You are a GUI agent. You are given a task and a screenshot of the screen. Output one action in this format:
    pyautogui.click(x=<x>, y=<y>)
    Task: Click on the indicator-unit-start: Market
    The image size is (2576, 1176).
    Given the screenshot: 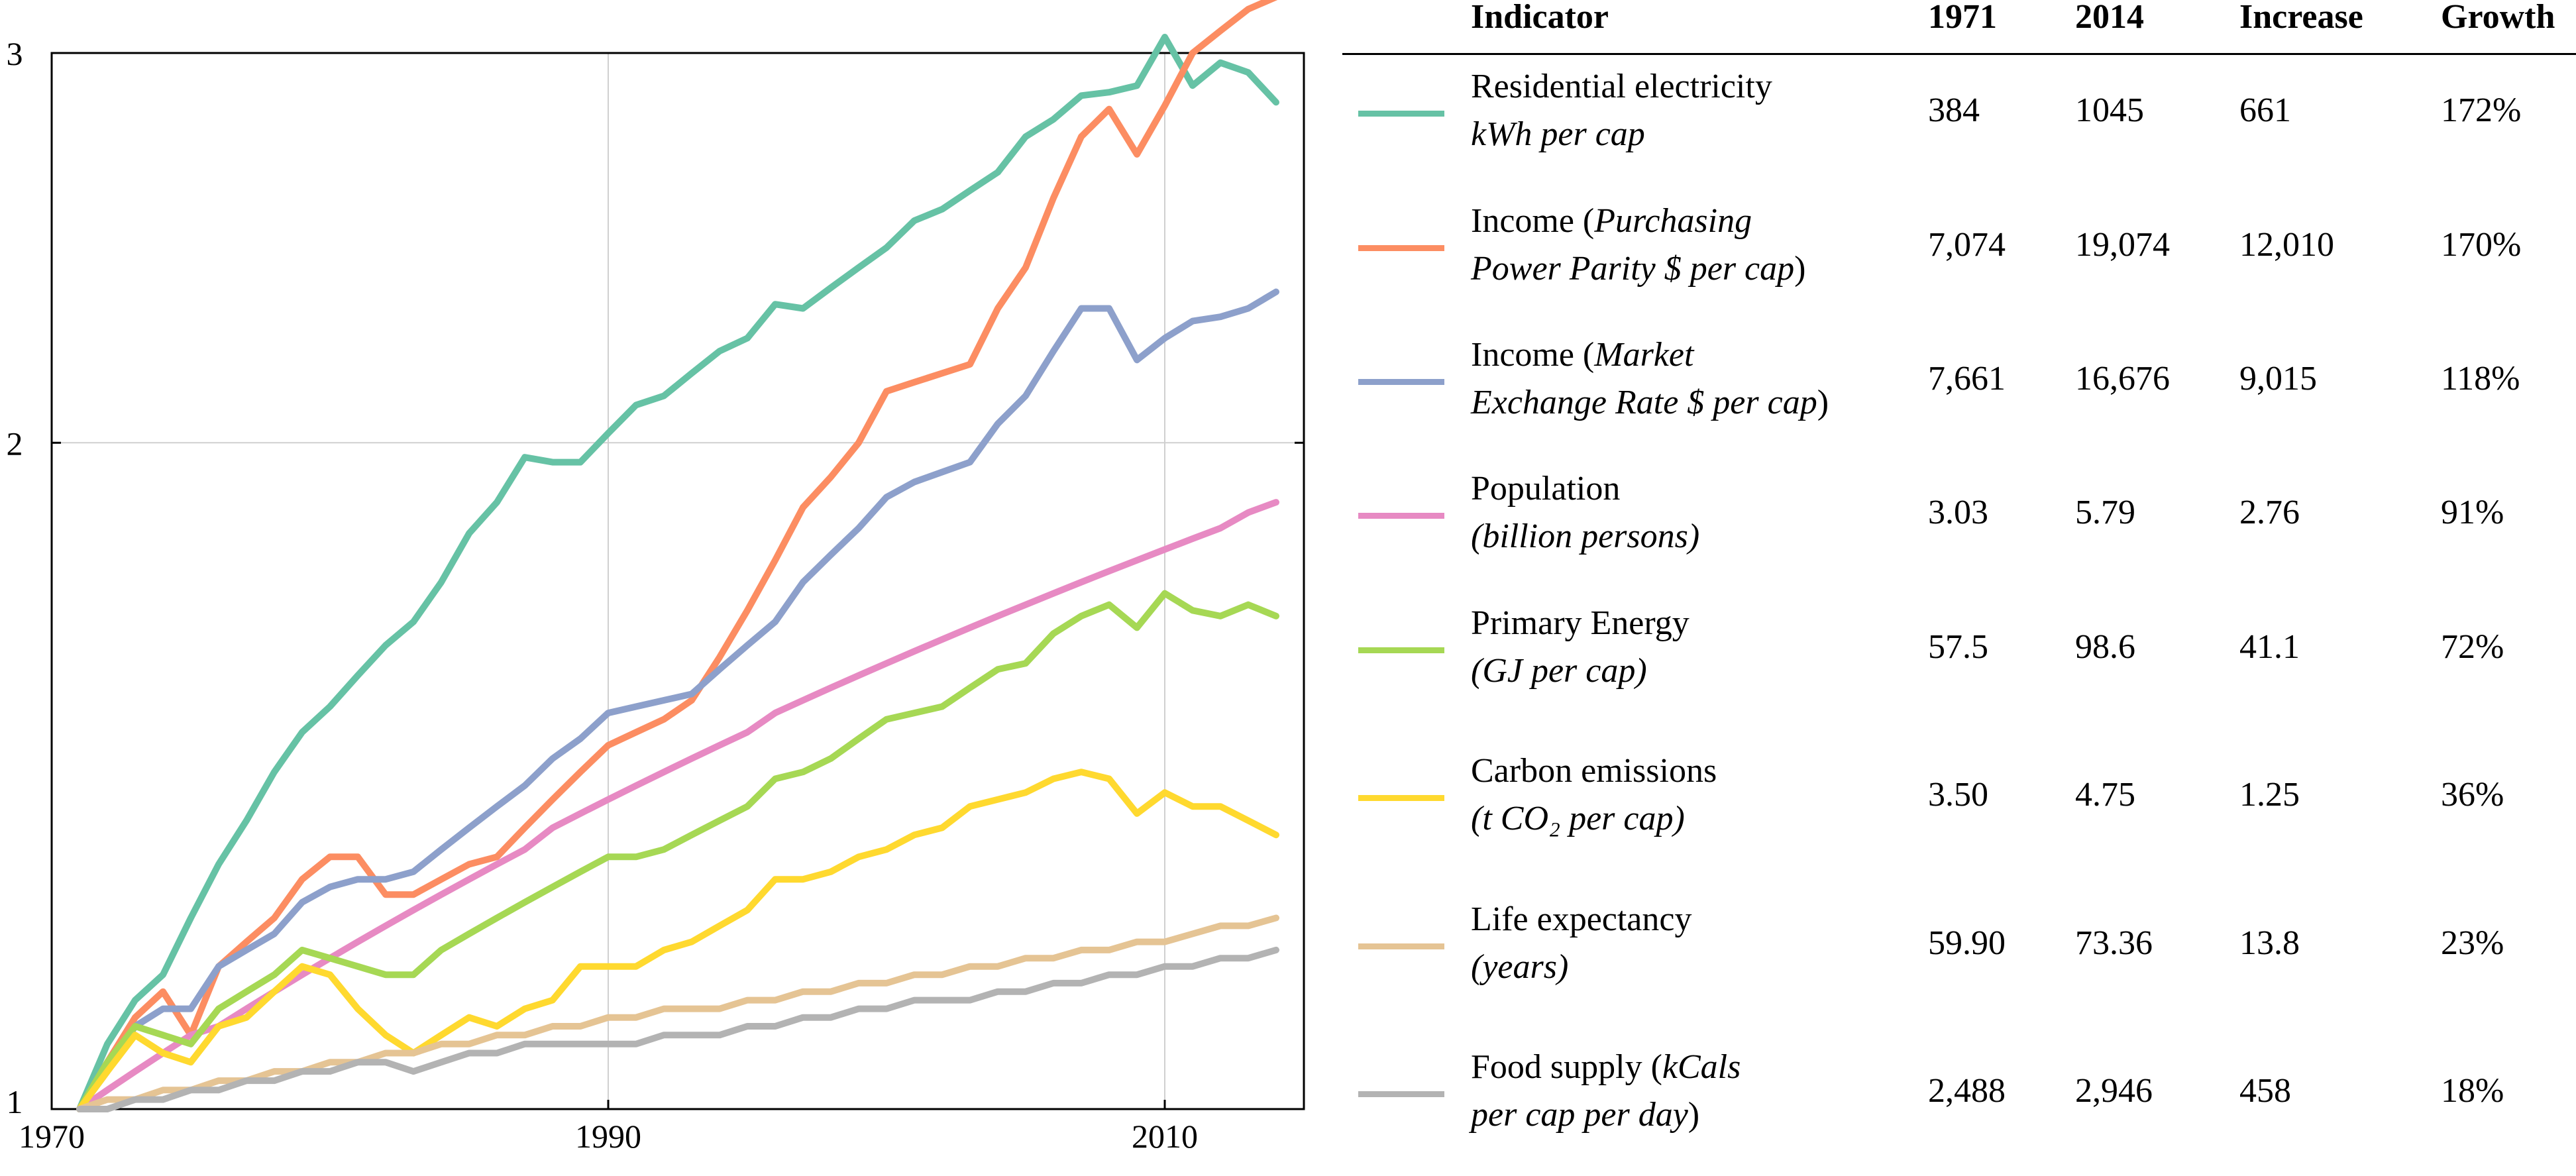 What is the action you would take?
    pyautogui.click(x=1644, y=355)
    